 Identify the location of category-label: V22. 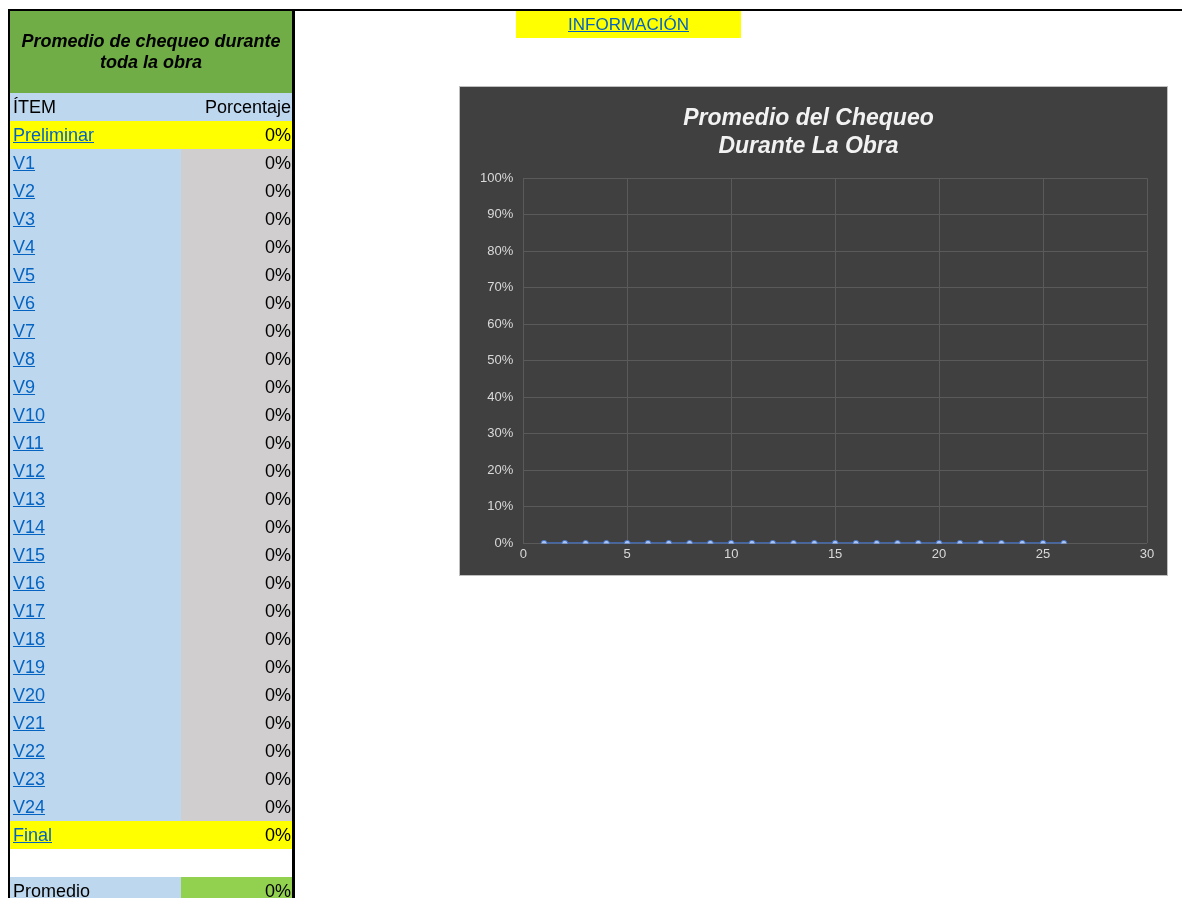
(29, 751).